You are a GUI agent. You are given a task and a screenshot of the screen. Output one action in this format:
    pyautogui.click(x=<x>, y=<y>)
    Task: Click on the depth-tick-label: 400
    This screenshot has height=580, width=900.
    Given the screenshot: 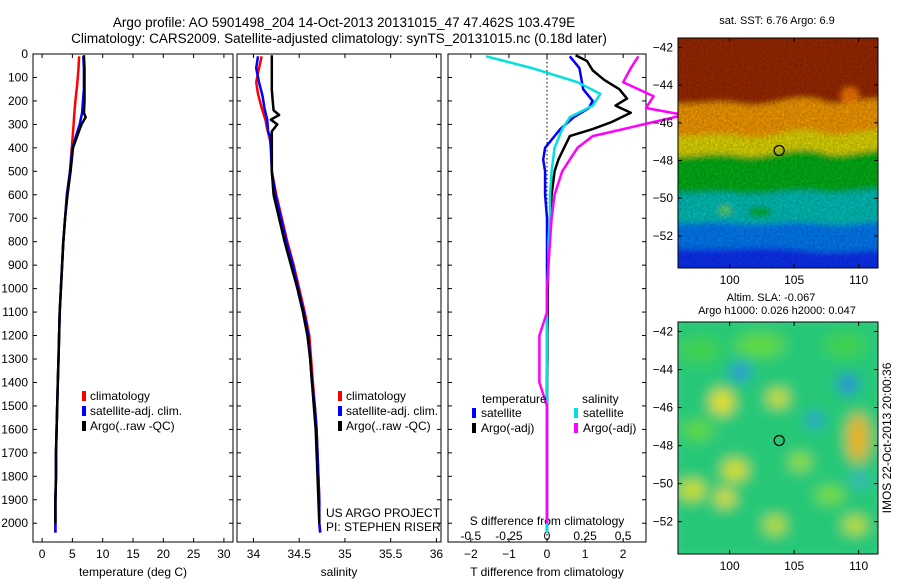 What is the action you would take?
    pyautogui.click(x=18, y=148)
    